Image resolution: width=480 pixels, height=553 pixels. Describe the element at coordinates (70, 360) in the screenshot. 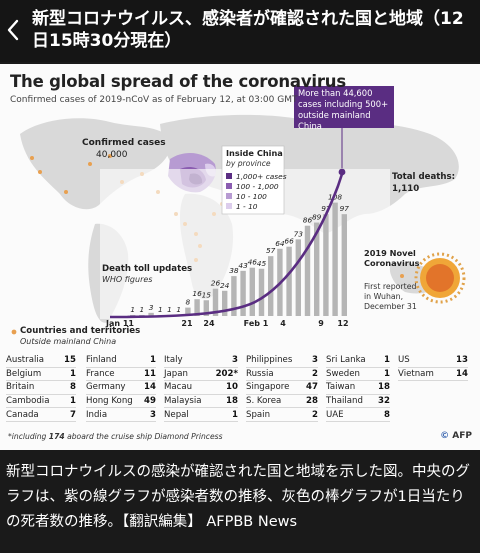

I see `country-case-count: 15` at that location.